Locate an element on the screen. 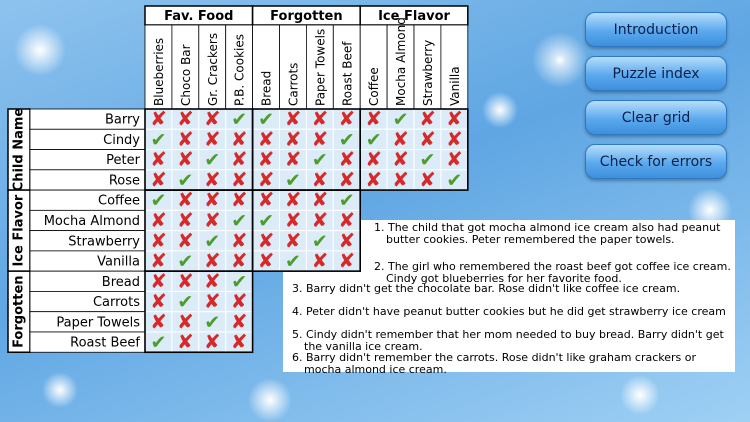 Image resolution: width=750 pixels, height=422 pixels. column-label: Carrots is located at coordinates (293, 84).